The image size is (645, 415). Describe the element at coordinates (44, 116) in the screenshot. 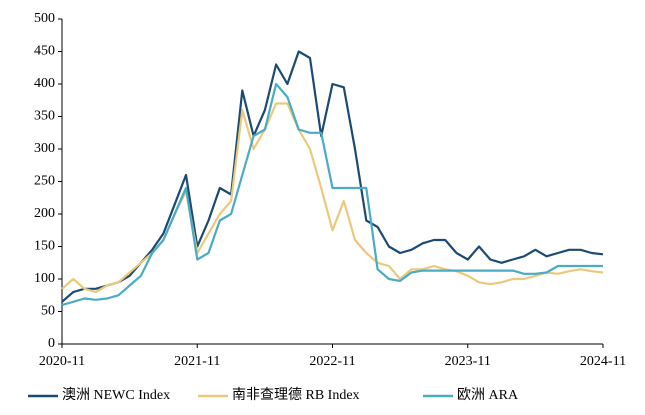

I see `y-tick-label: 350` at that location.